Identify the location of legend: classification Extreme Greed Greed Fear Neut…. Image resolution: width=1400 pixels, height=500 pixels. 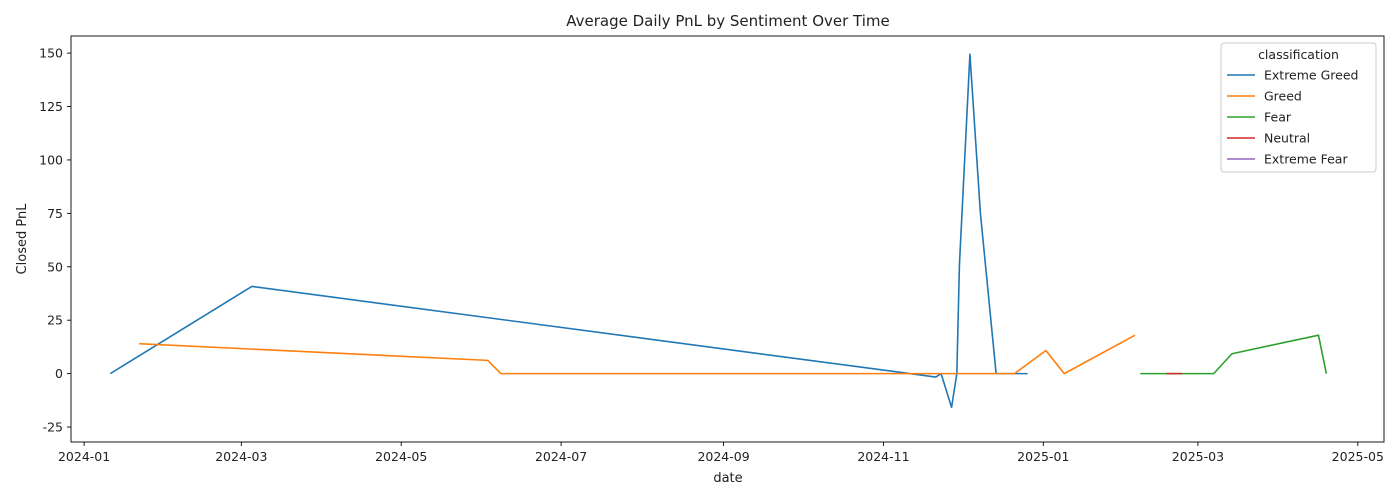
(1298, 107).